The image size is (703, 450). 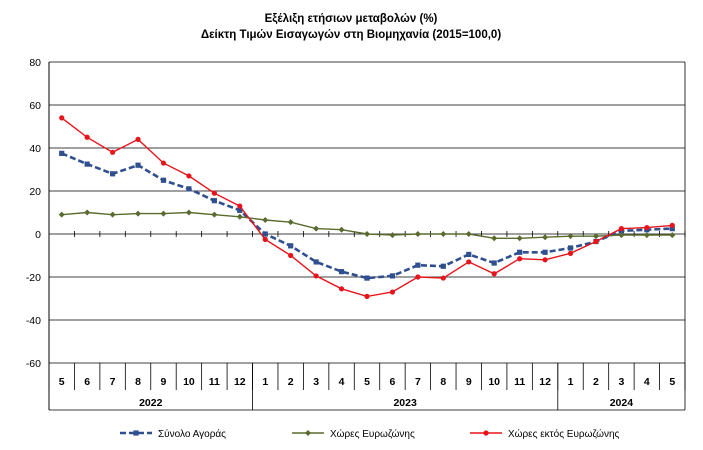 I want to click on month-label: 3, so click(x=621, y=382).